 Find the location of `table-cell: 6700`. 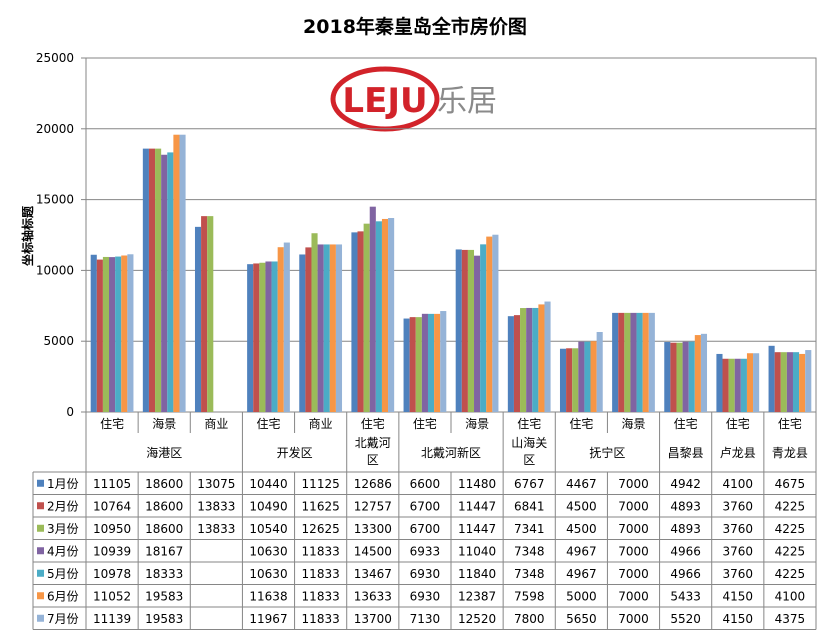

table-cell: 6700 is located at coordinates (425, 529).